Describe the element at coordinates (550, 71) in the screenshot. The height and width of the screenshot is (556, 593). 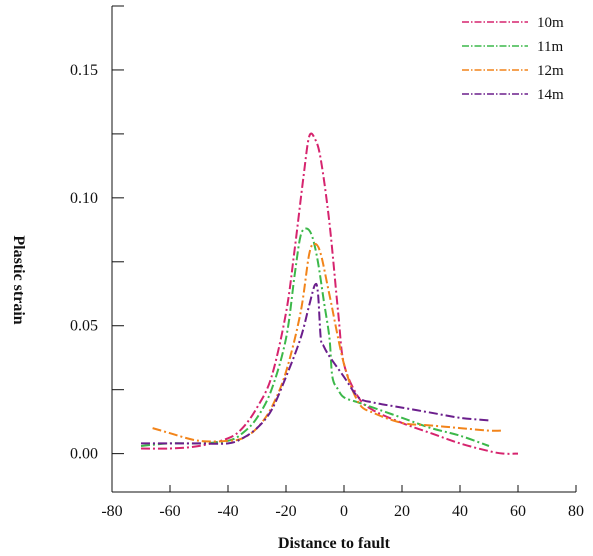
I see `legend-label: 12m` at that location.